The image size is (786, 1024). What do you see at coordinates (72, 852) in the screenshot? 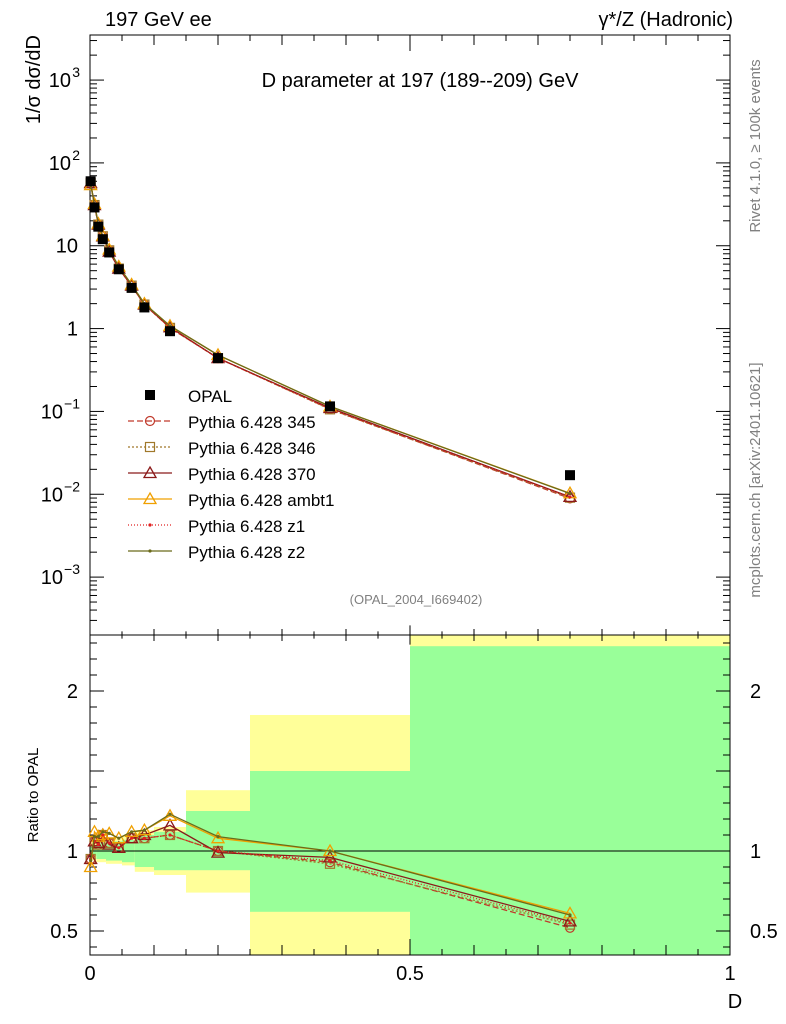
I see `ratio-y-tick-label-left: 1` at bounding box center [72, 852].